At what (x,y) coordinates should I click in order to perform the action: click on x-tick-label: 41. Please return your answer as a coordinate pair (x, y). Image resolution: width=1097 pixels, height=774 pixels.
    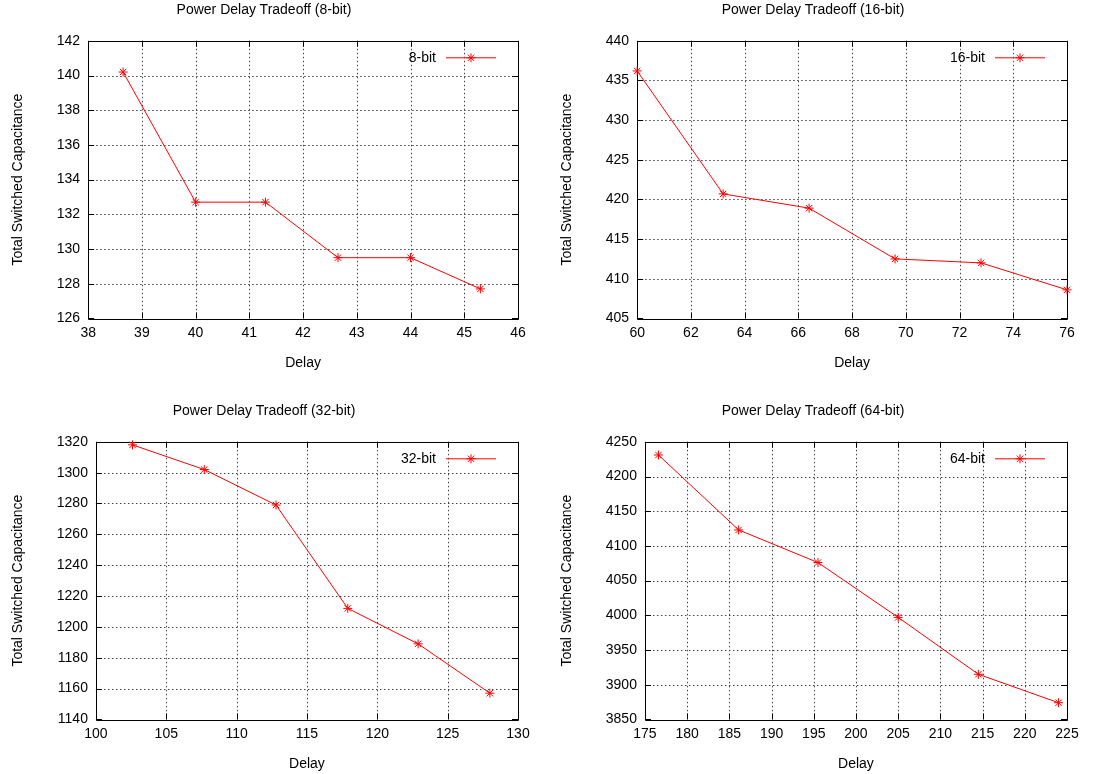
    Looking at the image, I should click on (249, 331).